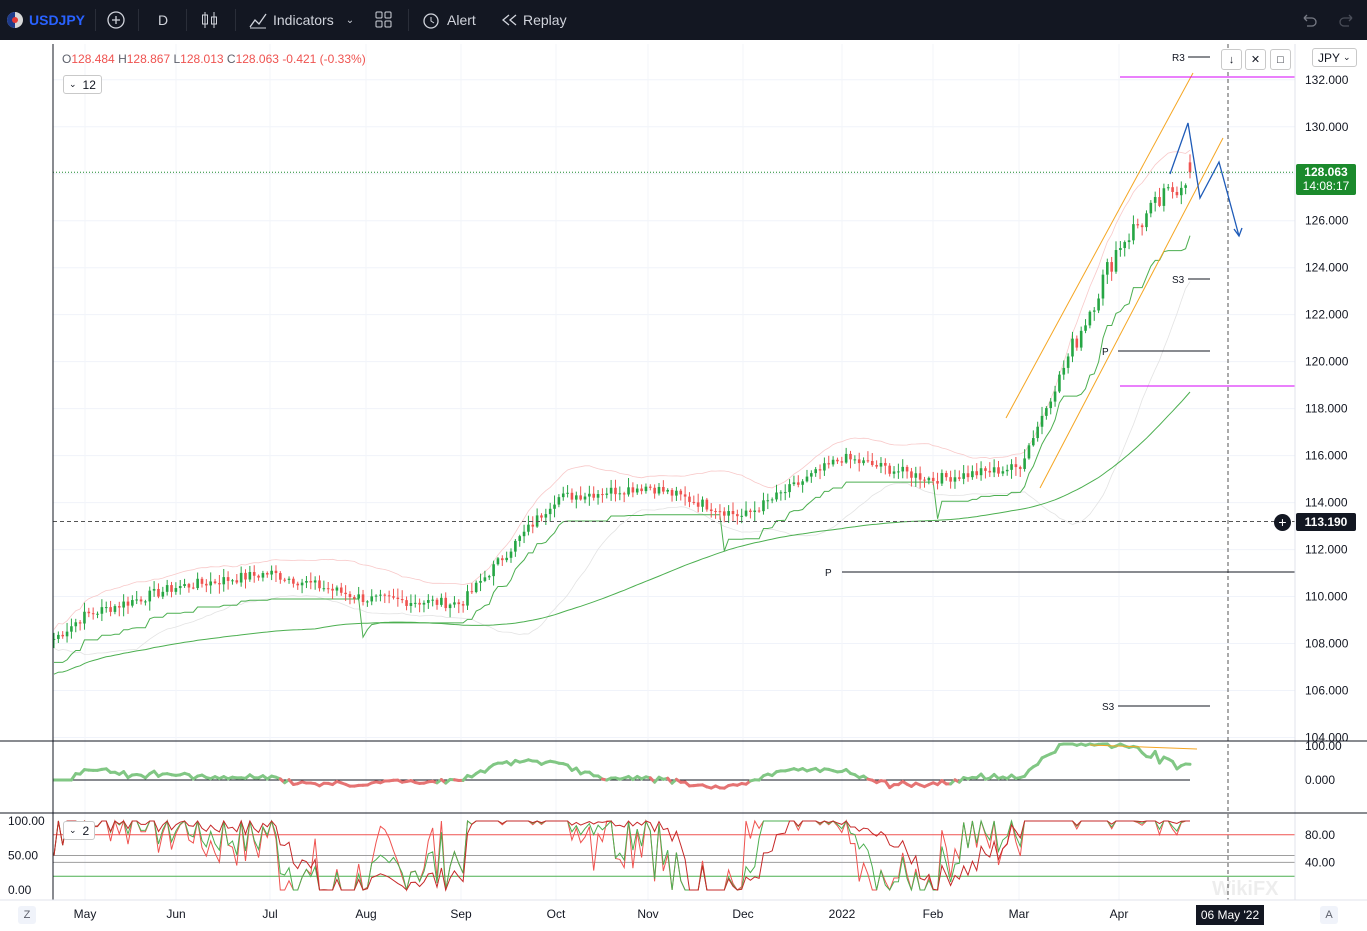 The width and height of the screenshot is (1367, 931). Describe the element at coordinates (1326, 172) in the screenshot. I see `last-price-value: 128.063` at that location.